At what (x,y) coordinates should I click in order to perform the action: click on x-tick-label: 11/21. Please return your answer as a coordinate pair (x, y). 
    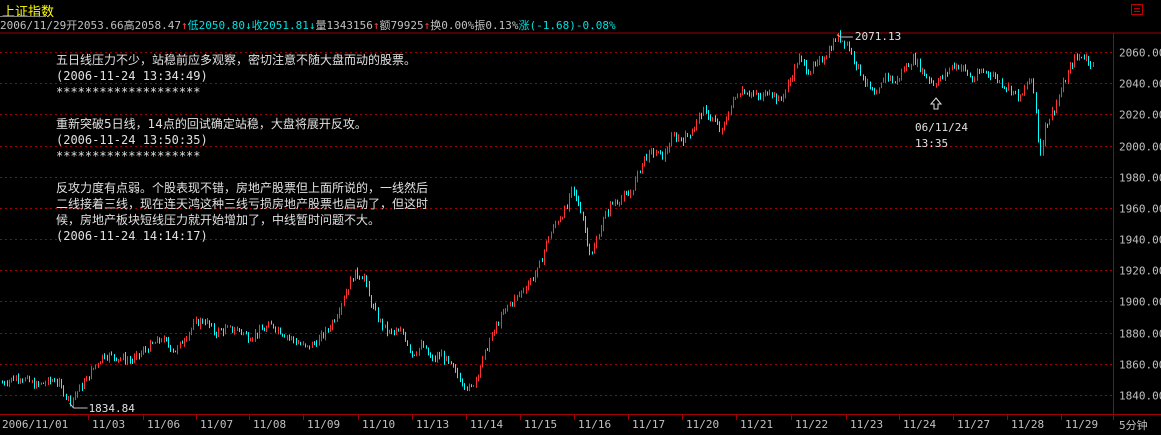
    Looking at the image, I should click on (756, 424).